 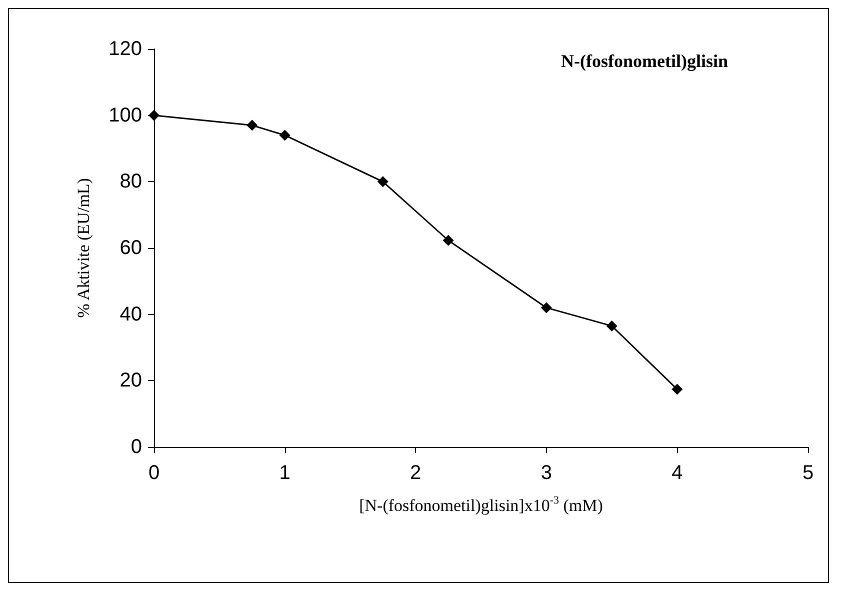 What do you see at coordinates (644, 61) in the screenshot?
I see `chart-title: N-(fosfonometil)glisin` at bounding box center [644, 61].